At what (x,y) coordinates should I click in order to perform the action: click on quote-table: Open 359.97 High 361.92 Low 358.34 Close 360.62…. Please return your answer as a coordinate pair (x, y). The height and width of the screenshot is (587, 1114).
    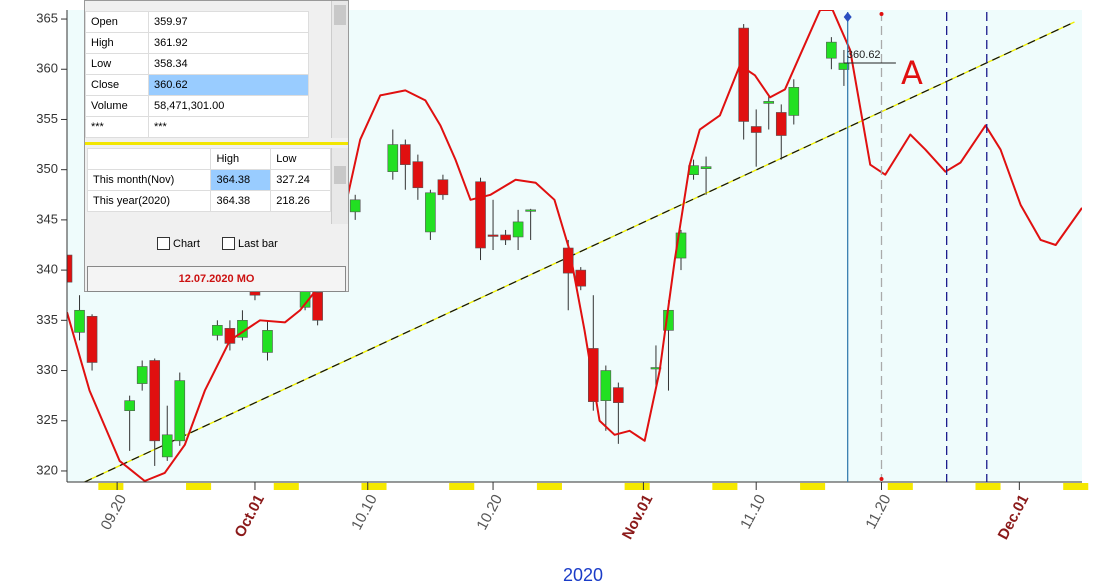
    Looking at the image, I should click on (197, 74).